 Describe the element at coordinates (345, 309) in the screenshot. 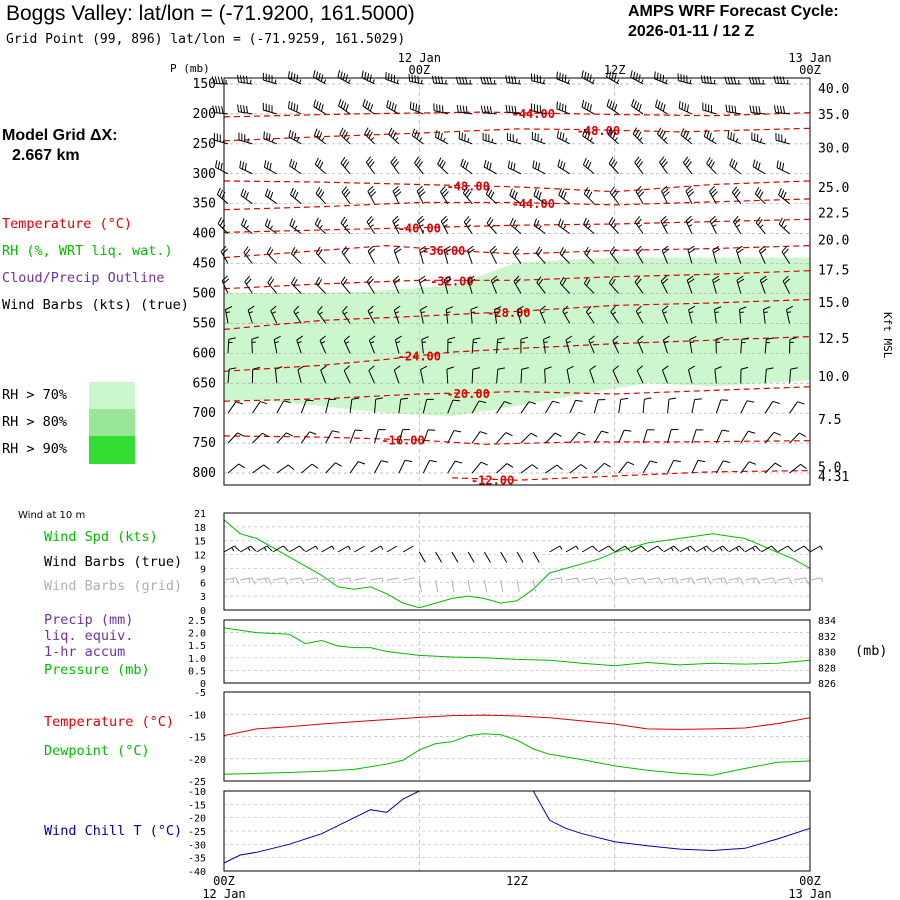

I see `wind-barb-550-5-feather` at that location.